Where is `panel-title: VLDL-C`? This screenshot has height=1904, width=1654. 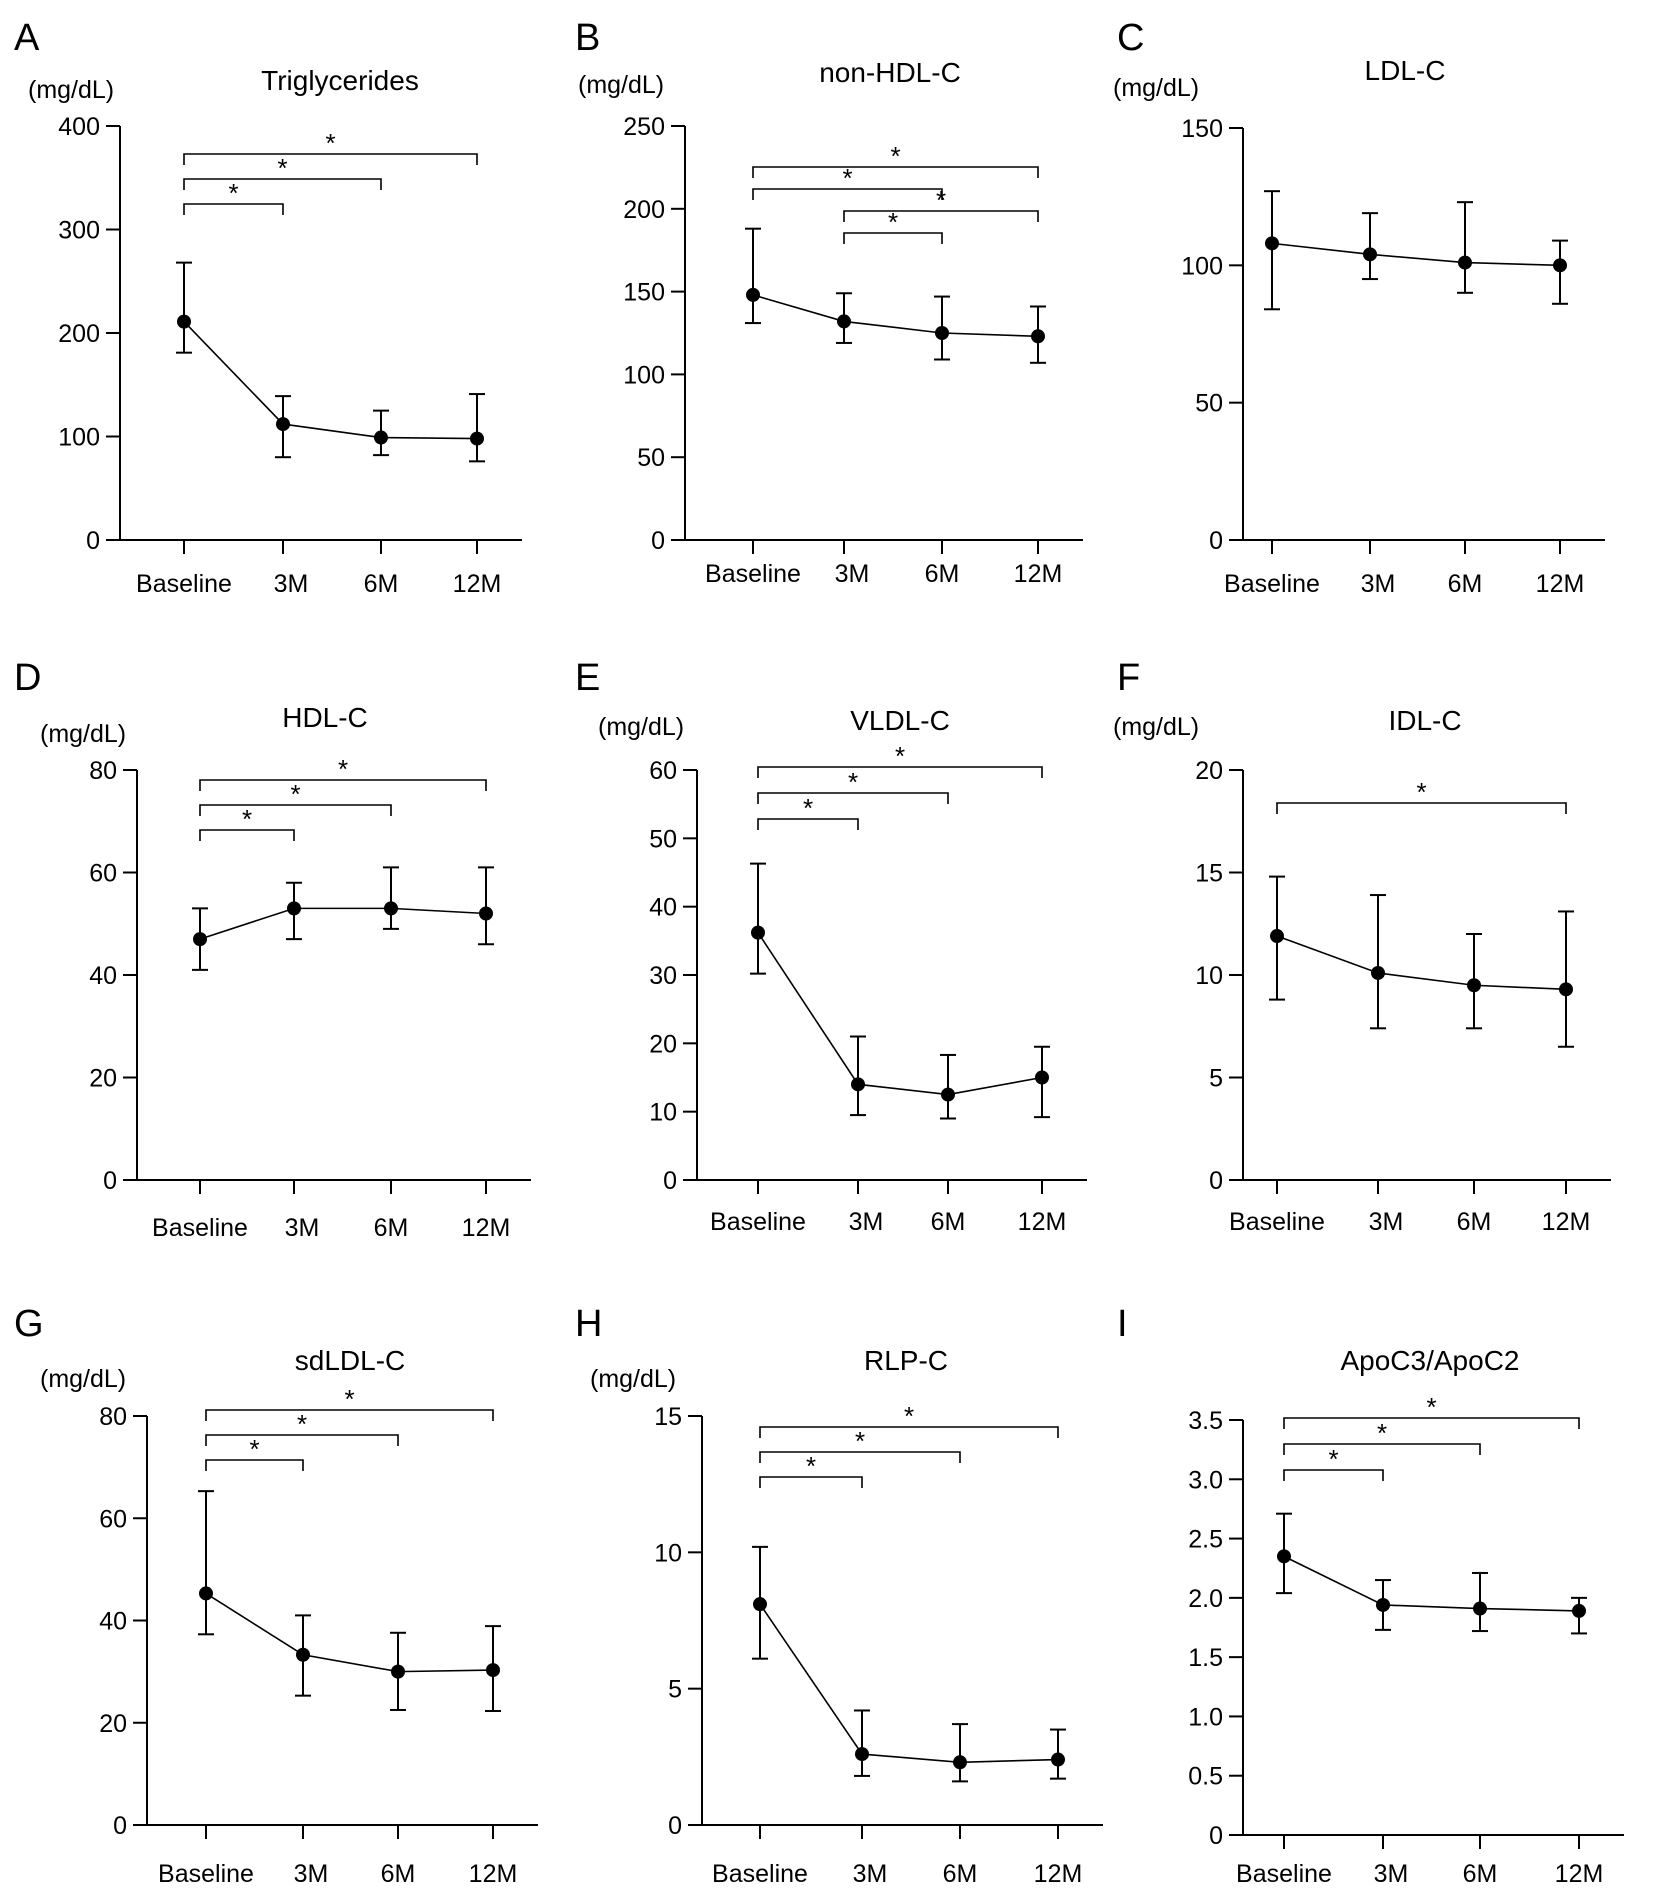 panel-title: VLDL-C is located at coordinates (900, 720).